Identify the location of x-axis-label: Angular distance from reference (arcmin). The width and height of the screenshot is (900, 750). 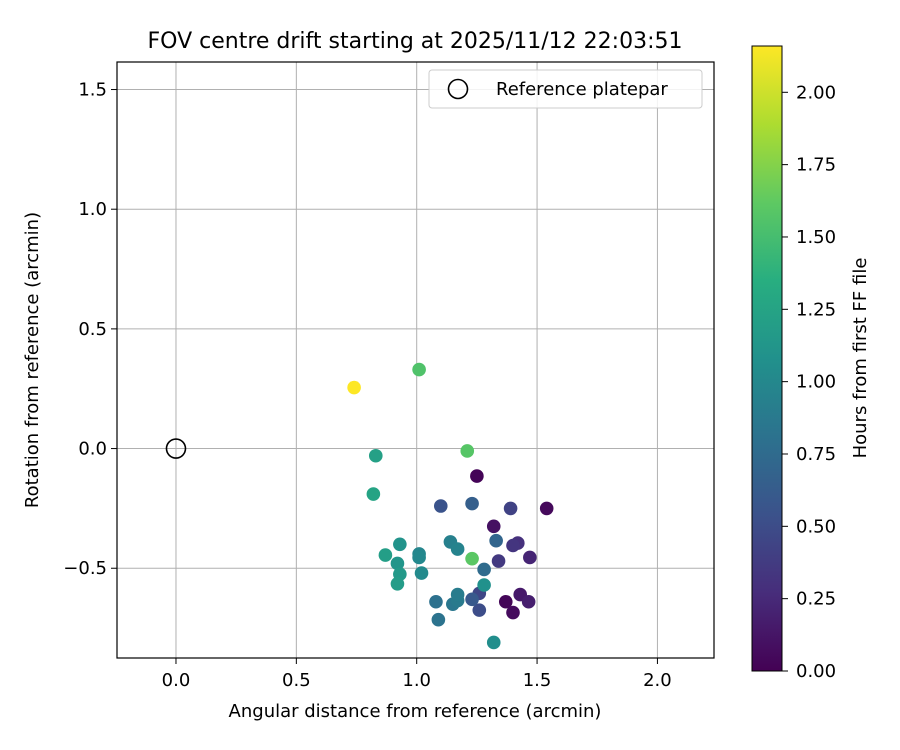
(415, 711).